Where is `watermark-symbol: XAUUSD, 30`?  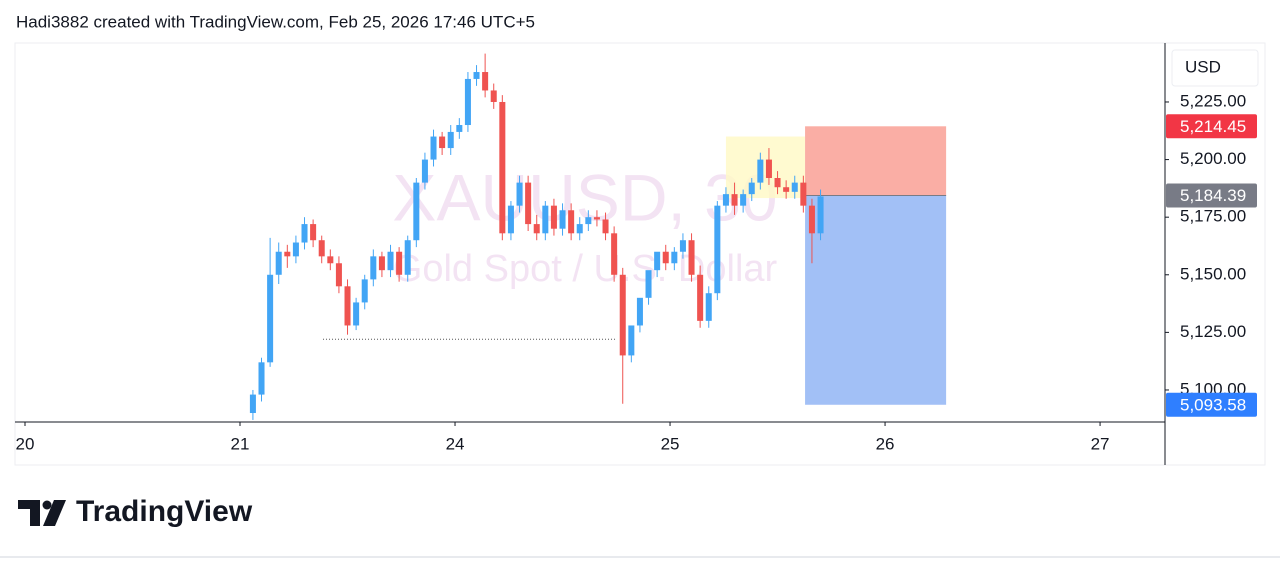 watermark-symbol: XAUUSD, 30 is located at coordinates (584, 197).